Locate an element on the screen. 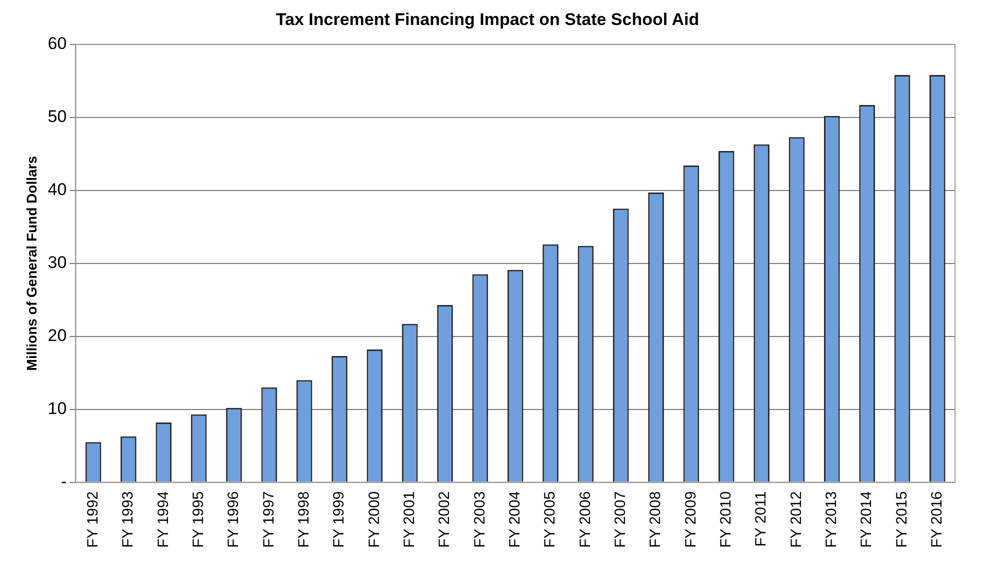  y-tick-label: - is located at coordinates (64, 481).